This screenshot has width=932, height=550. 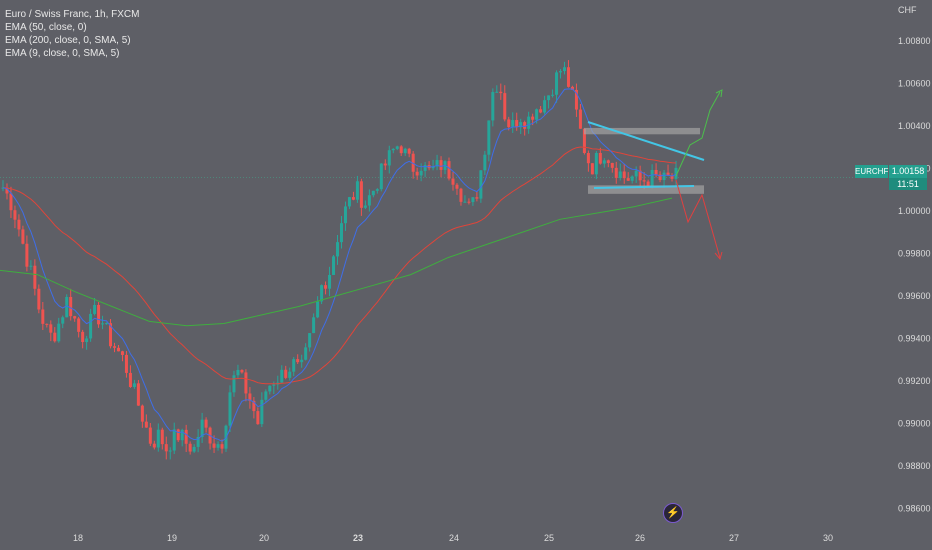 What do you see at coordinates (673, 513) in the screenshot?
I see `lightning-icon: ⚡` at bounding box center [673, 513].